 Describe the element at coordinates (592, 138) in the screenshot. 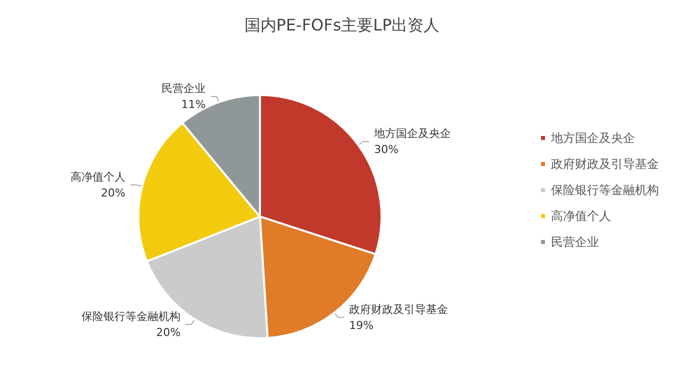

I see `legend-label: 地方国企及央企` at that location.